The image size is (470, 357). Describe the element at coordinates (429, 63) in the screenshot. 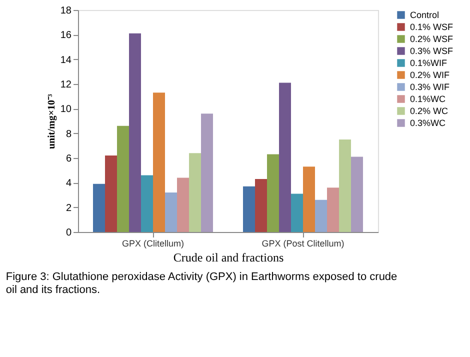

I see `legend-label: 0.1%WIF` at that location.